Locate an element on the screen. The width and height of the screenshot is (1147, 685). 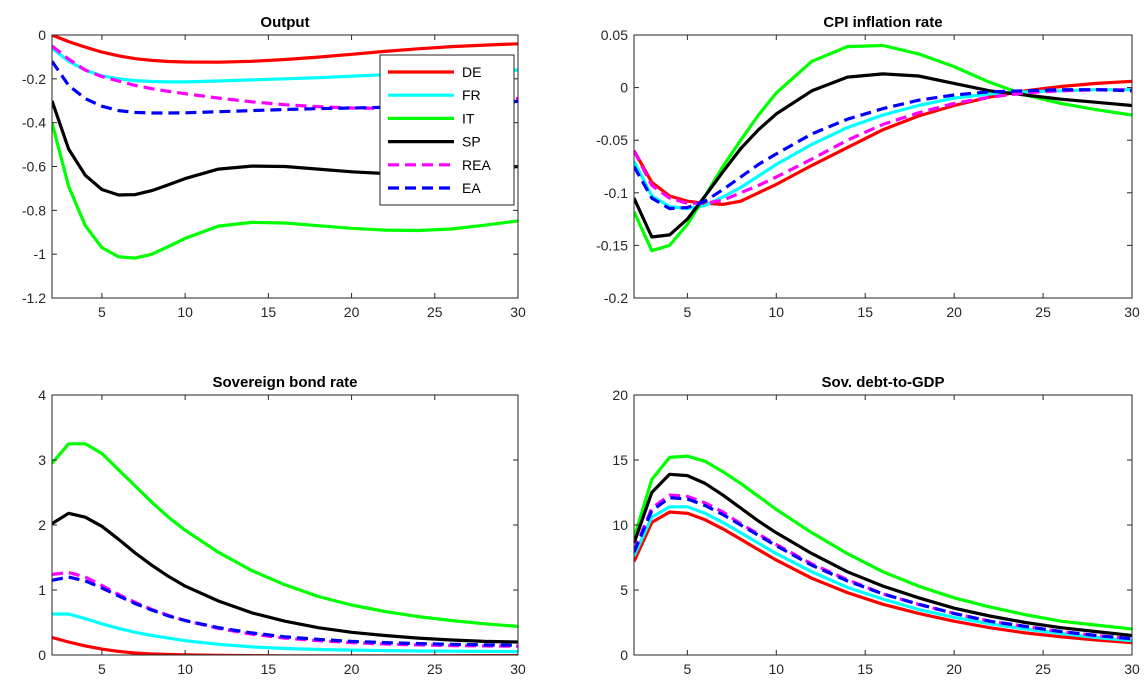
y-tick-label: 15 is located at coordinates (620, 460).